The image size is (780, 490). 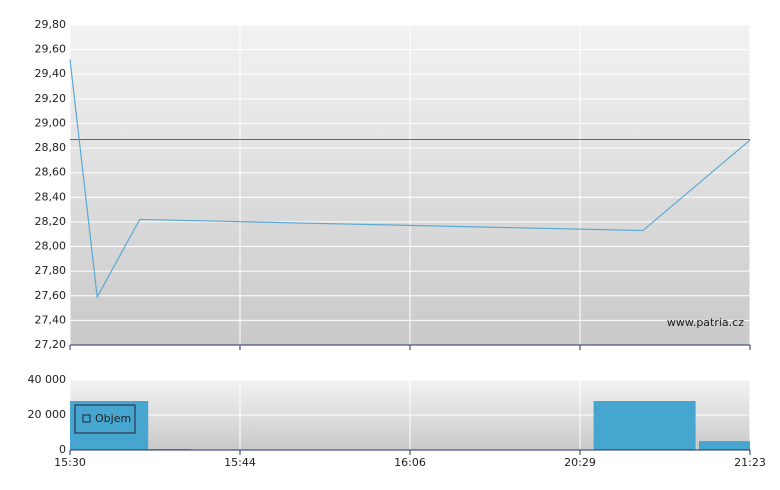 What do you see at coordinates (51, 98) in the screenshot?
I see `y-tick-label: 29,20` at bounding box center [51, 98].